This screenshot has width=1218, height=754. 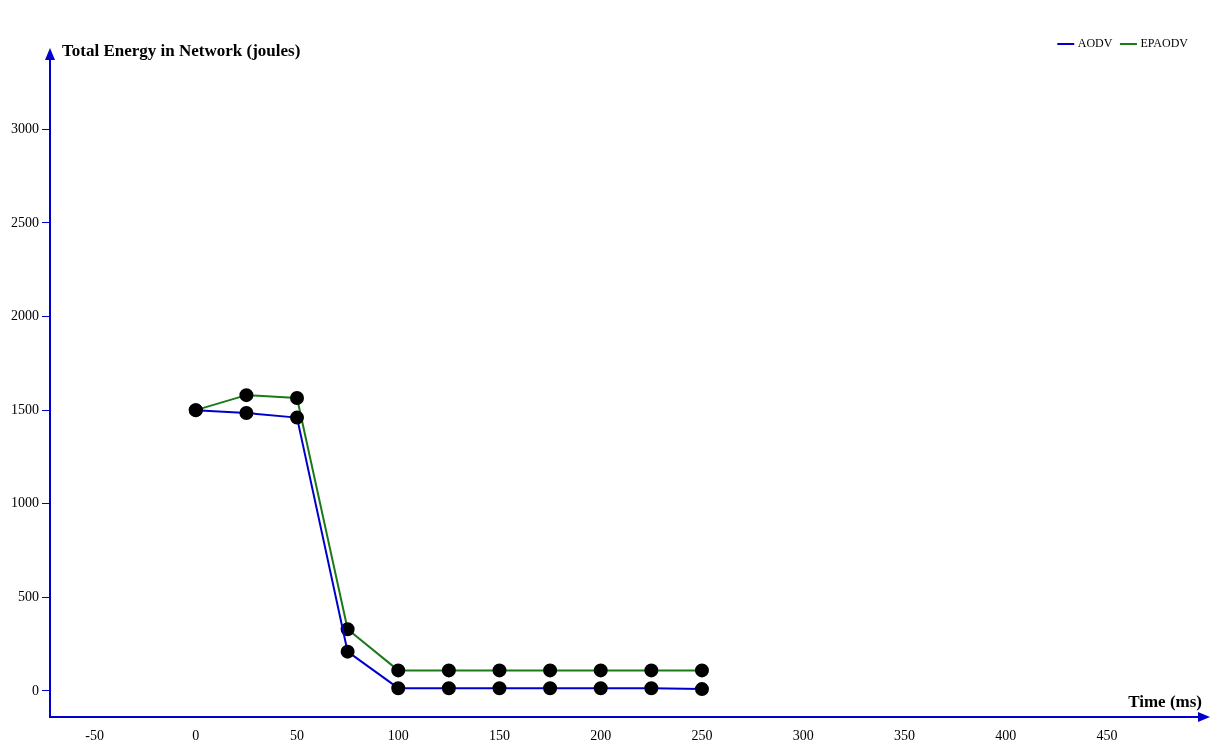 I want to click on y-tick-label: 0, so click(x=35, y=690).